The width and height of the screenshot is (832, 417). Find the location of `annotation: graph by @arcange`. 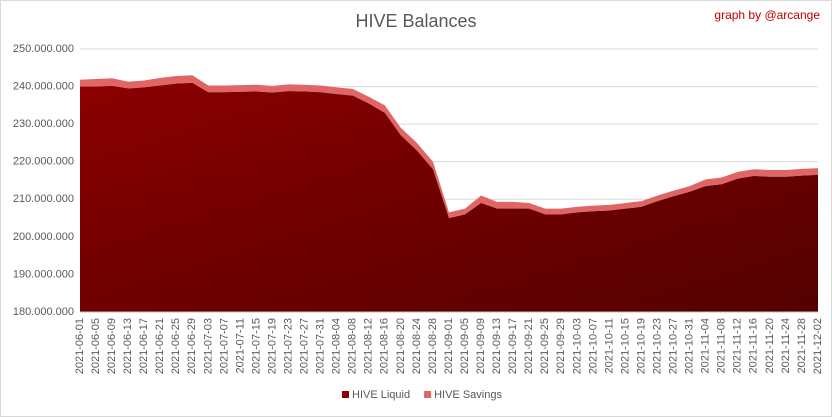

annotation: graph by @arcange is located at coordinates (767, 15).